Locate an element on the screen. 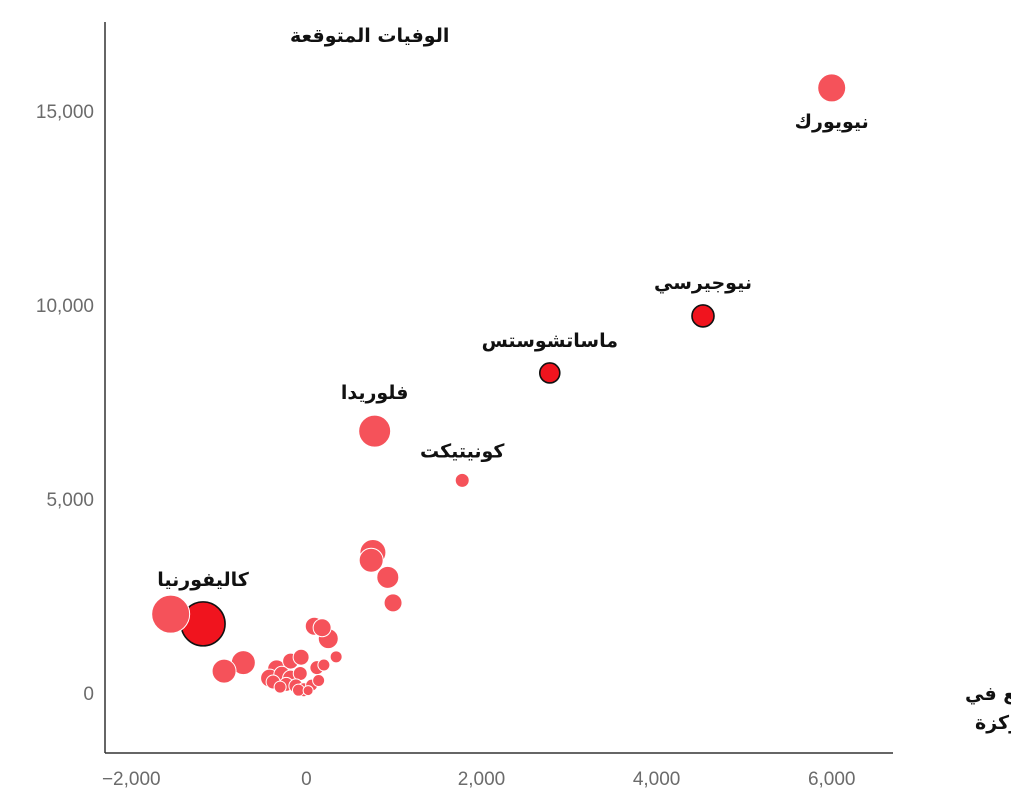 This screenshot has height=804, width=1011. x-tick-label: 6,000 is located at coordinates (832, 779).